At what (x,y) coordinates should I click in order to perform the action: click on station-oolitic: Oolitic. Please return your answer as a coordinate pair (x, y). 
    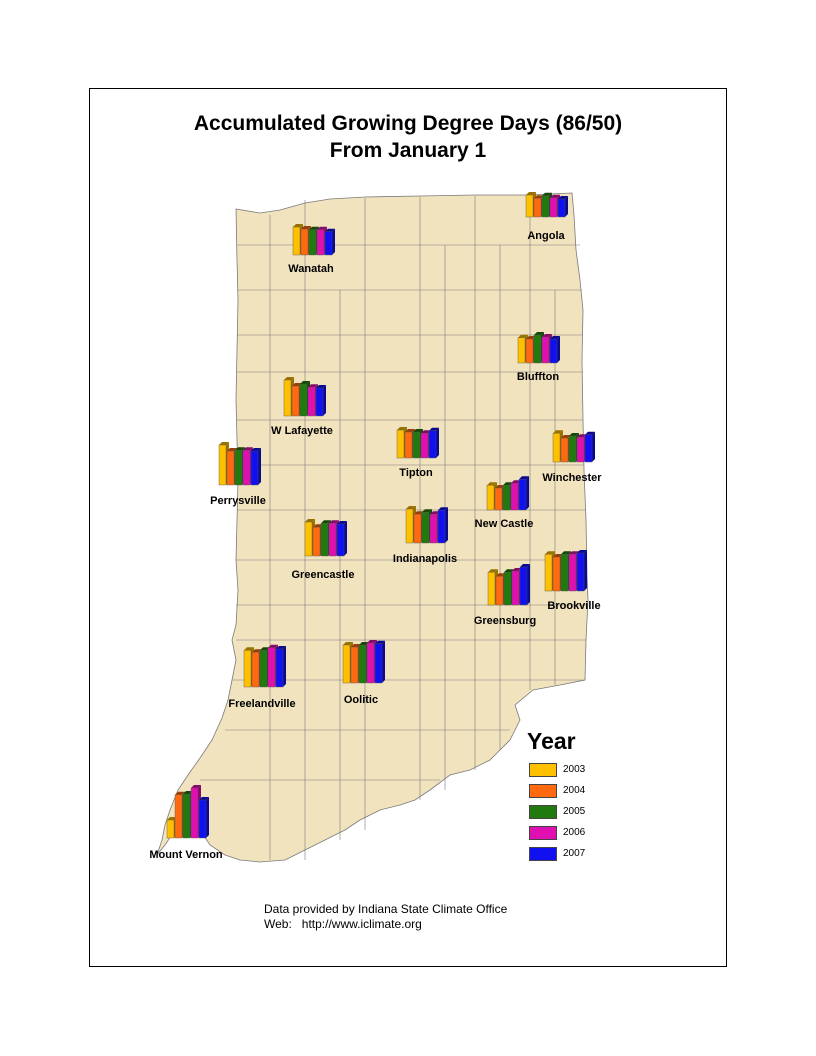
    Looking at the image, I should click on (363, 673).